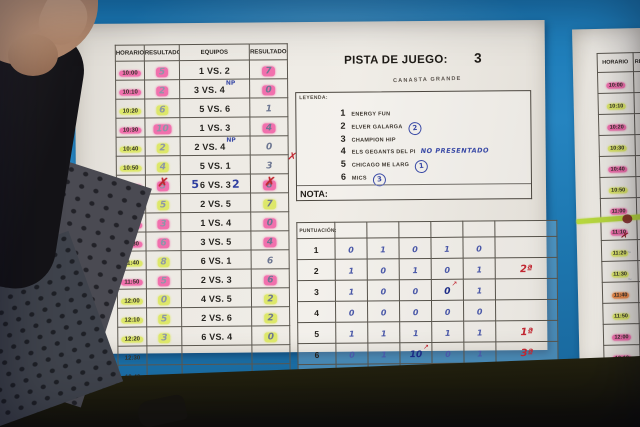 The height and width of the screenshot is (427, 640). What do you see at coordinates (317, 333) in the screenshot?
I see `team-number: 5` at bounding box center [317, 333].